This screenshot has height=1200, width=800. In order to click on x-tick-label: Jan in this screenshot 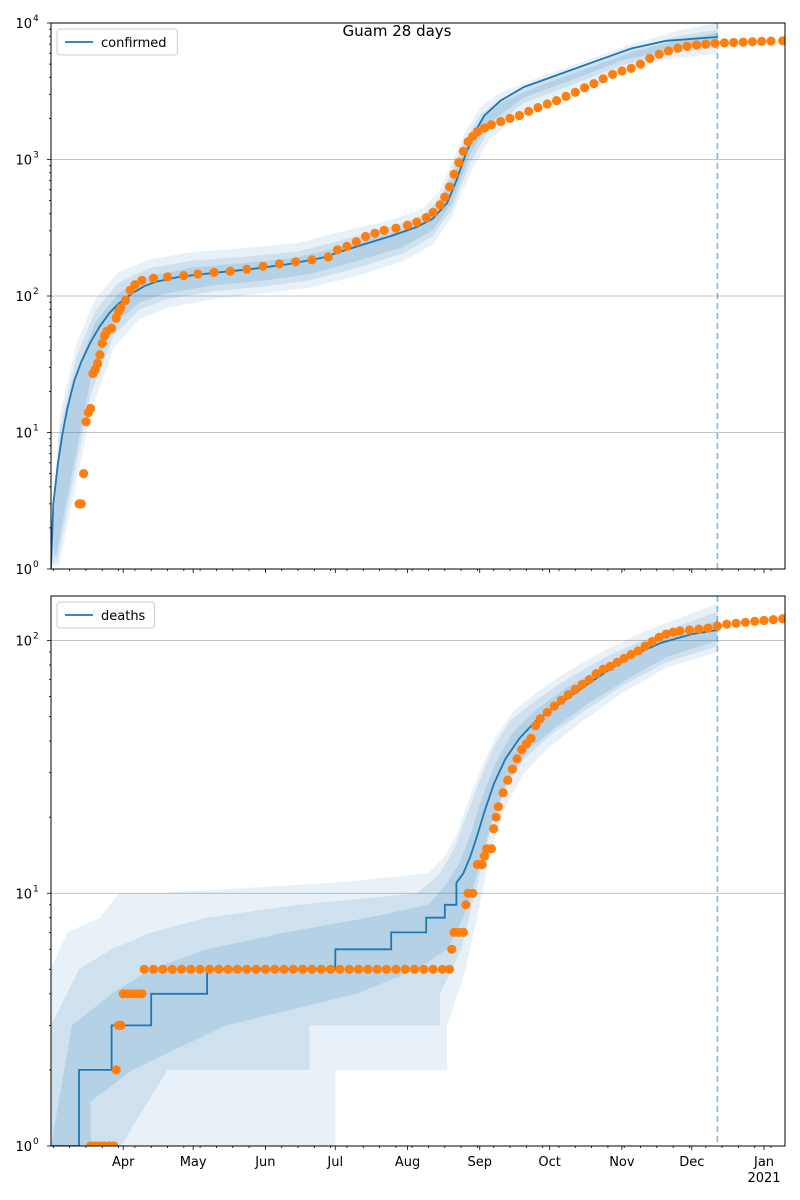, I will do `click(763, 1162)`.